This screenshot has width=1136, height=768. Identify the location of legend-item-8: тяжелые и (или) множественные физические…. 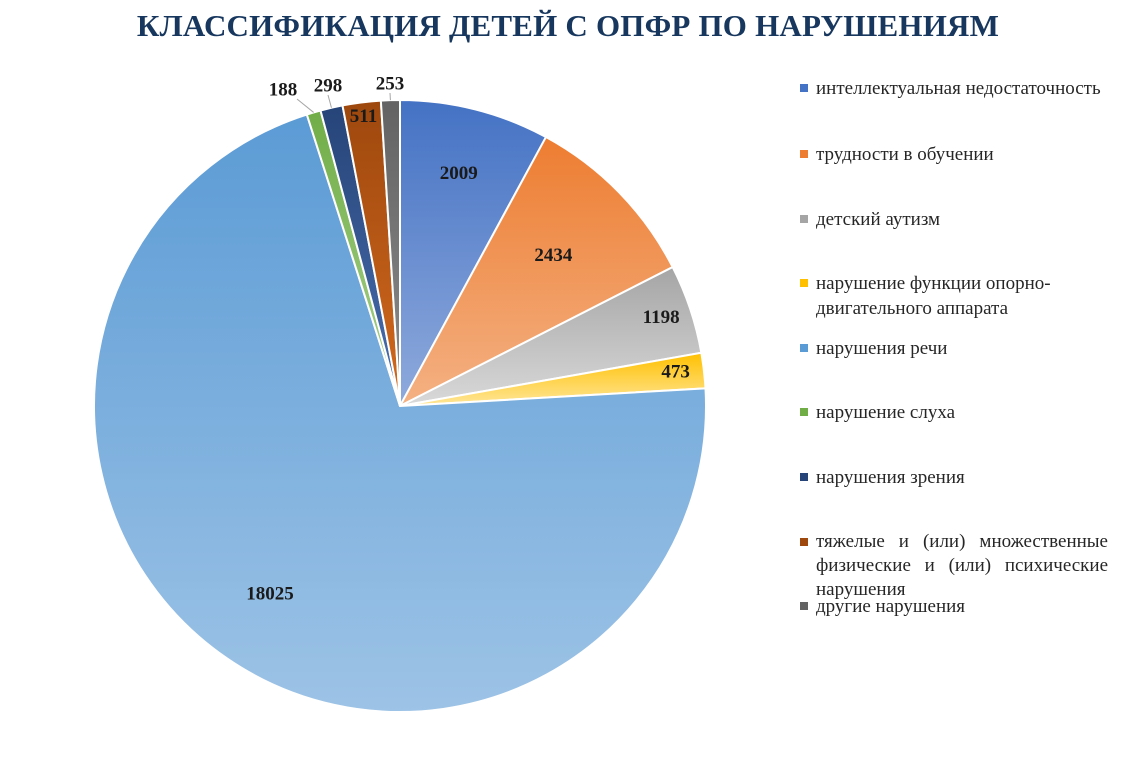
(954, 566).